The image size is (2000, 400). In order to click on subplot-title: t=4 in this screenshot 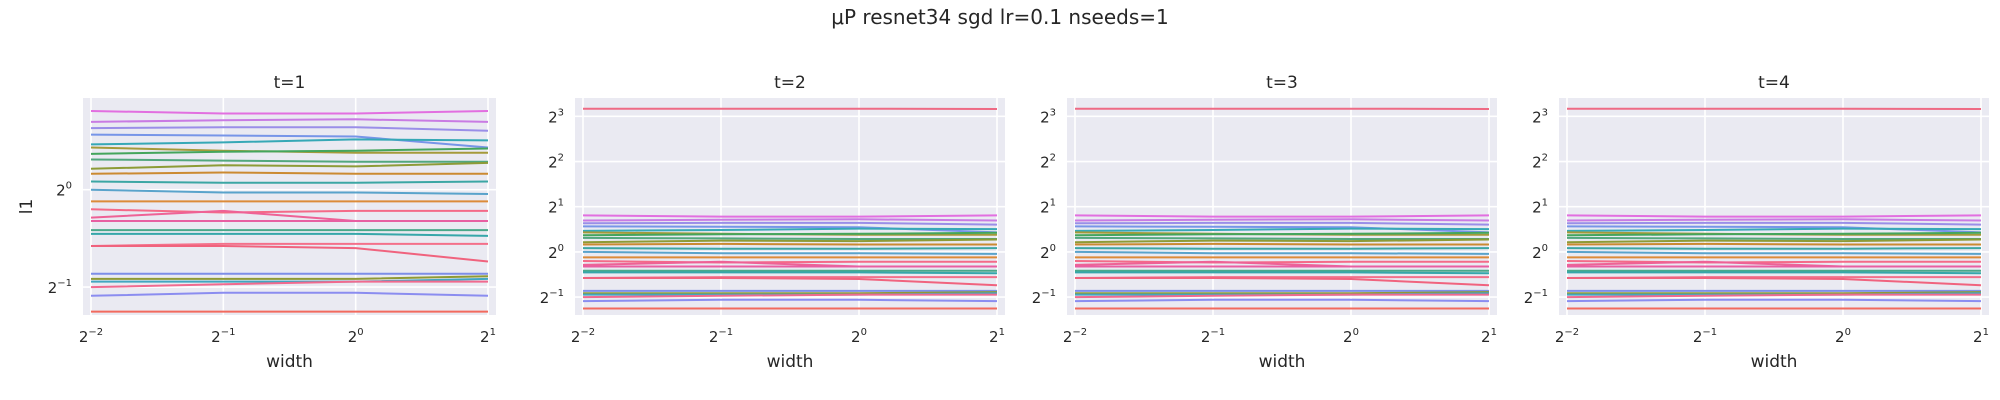, I will do `click(1774, 83)`.